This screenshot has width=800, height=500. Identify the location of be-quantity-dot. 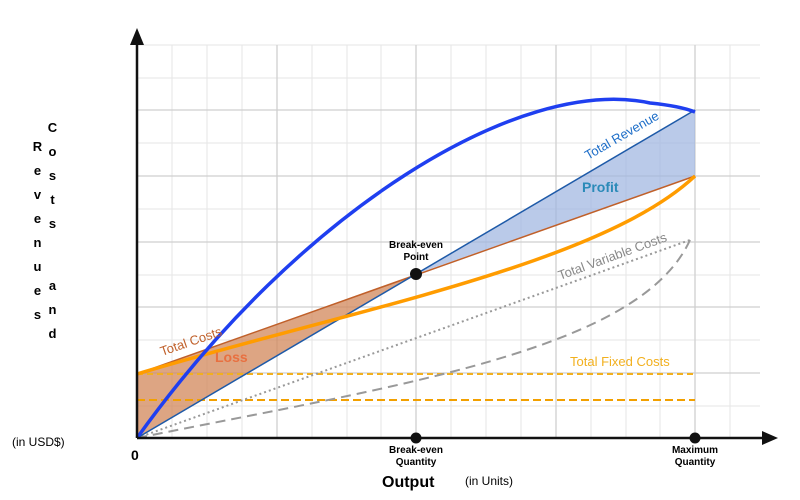
(416, 438).